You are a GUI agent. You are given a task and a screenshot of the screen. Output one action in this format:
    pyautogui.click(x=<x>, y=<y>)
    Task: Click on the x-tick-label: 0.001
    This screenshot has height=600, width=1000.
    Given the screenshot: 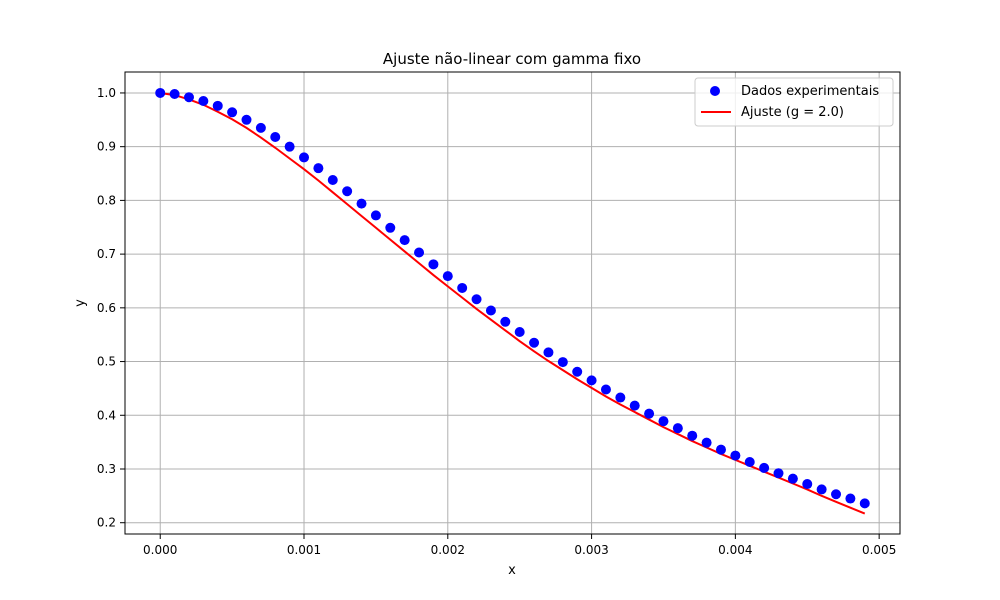 What is the action you would take?
    pyautogui.click(x=304, y=550)
    